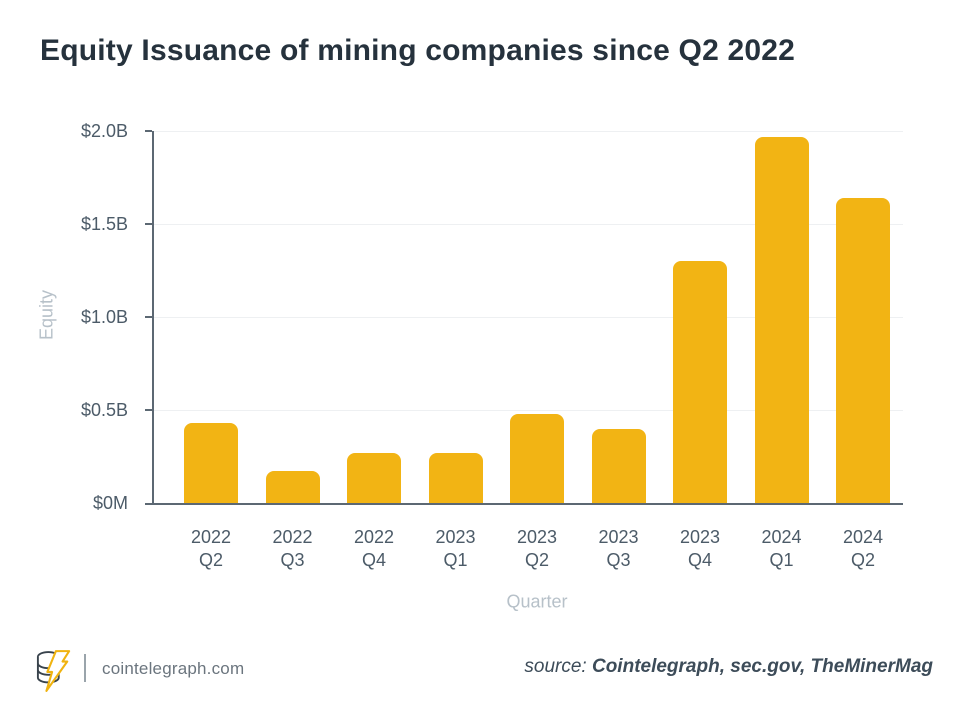  I want to click on bar-2022-q4, so click(374, 477).